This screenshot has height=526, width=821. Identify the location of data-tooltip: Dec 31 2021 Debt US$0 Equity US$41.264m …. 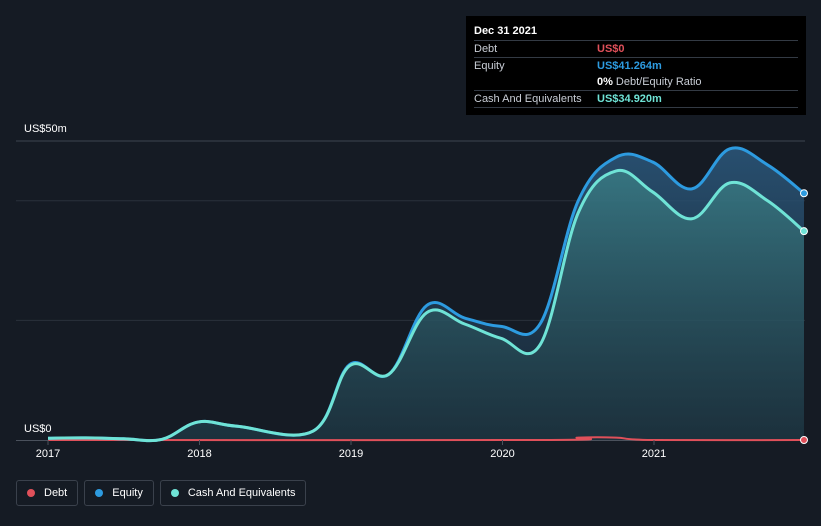
(636, 65).